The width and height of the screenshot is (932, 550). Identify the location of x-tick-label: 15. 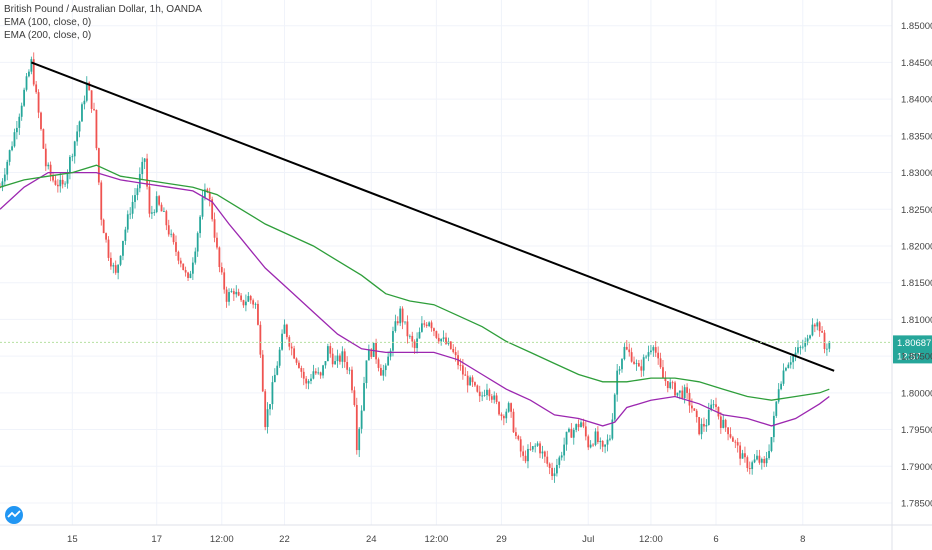
(72, 539).